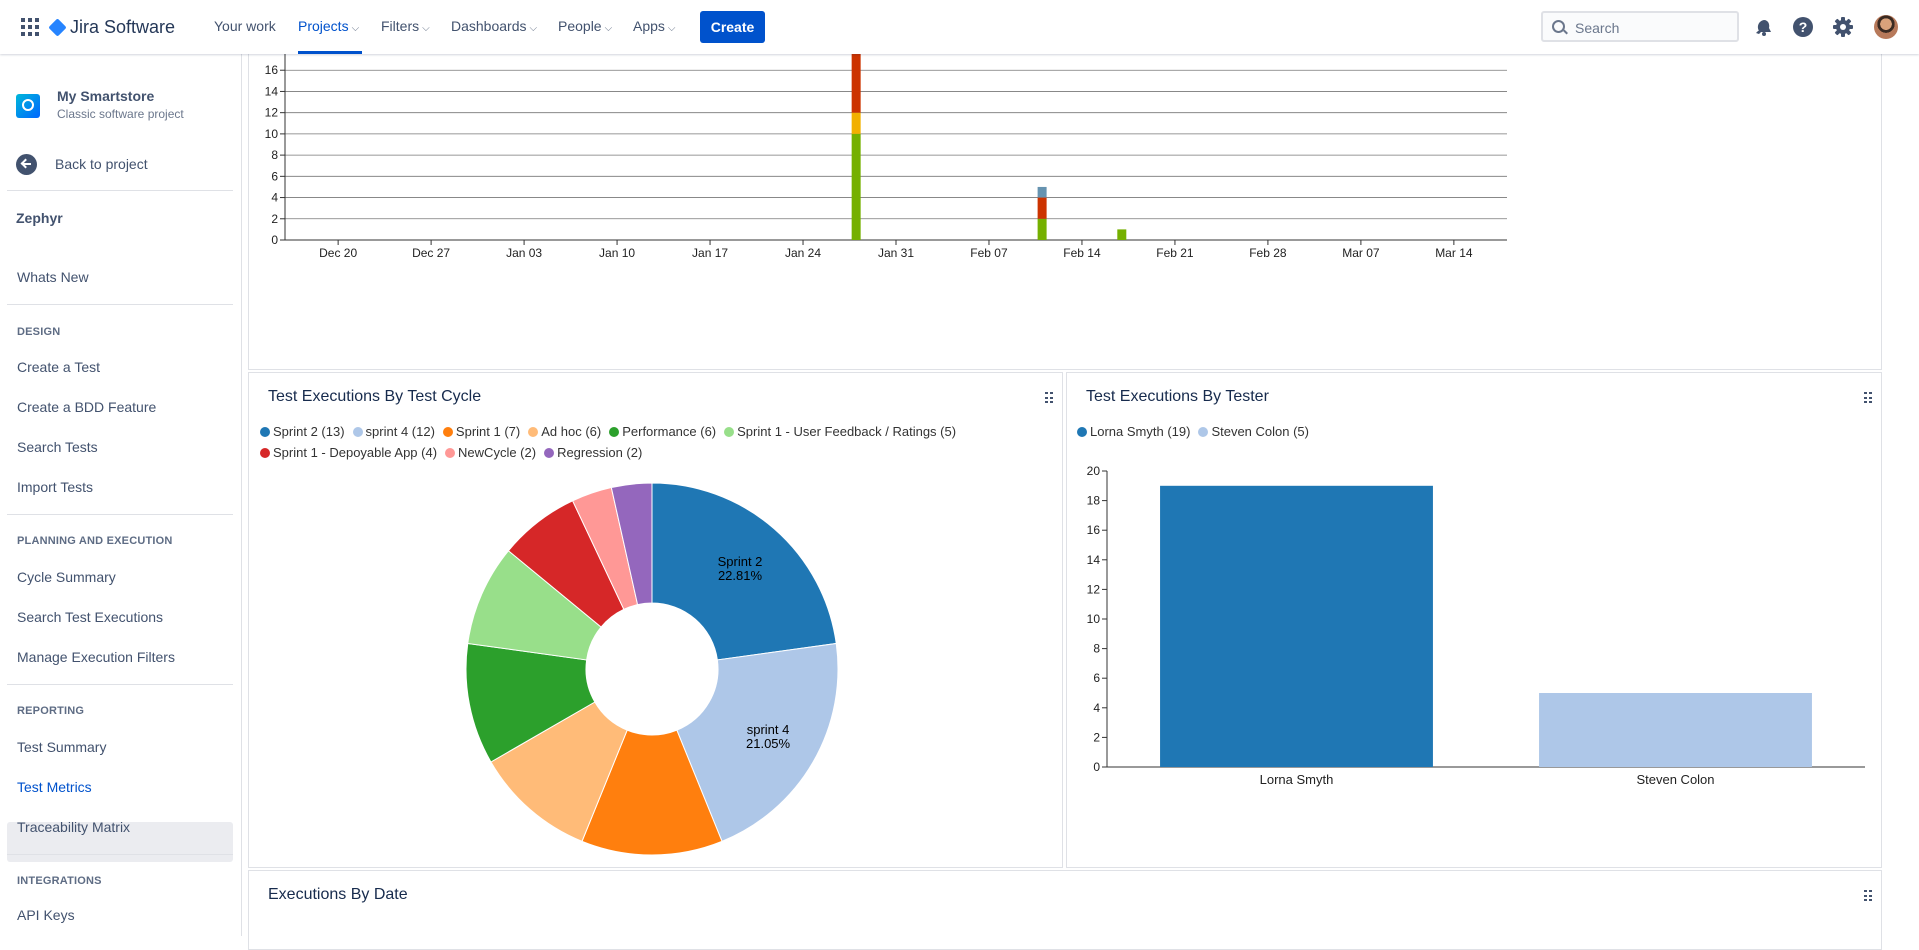  I want to click on legend-item: Ad hoc (6), so click(564, 432).